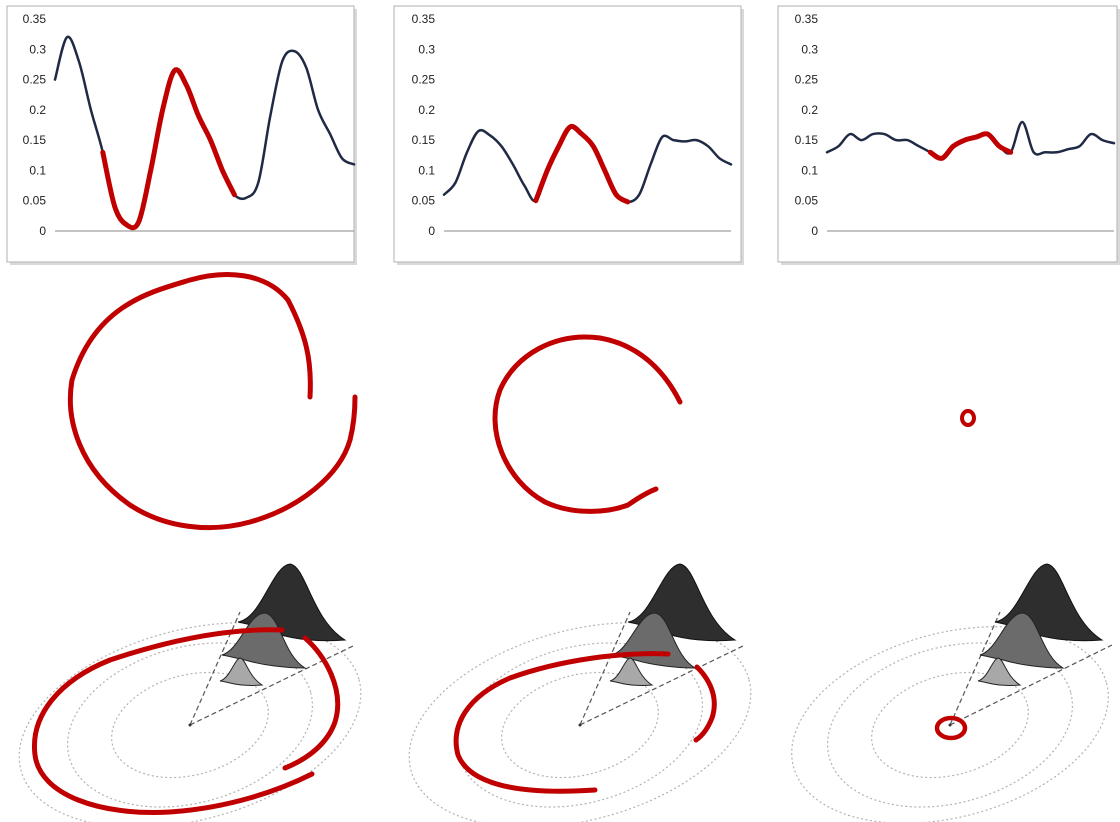 This screenshot has width=1120, height=822. I want to click on orbit-3-trajectory-loop, so click(951, 728).